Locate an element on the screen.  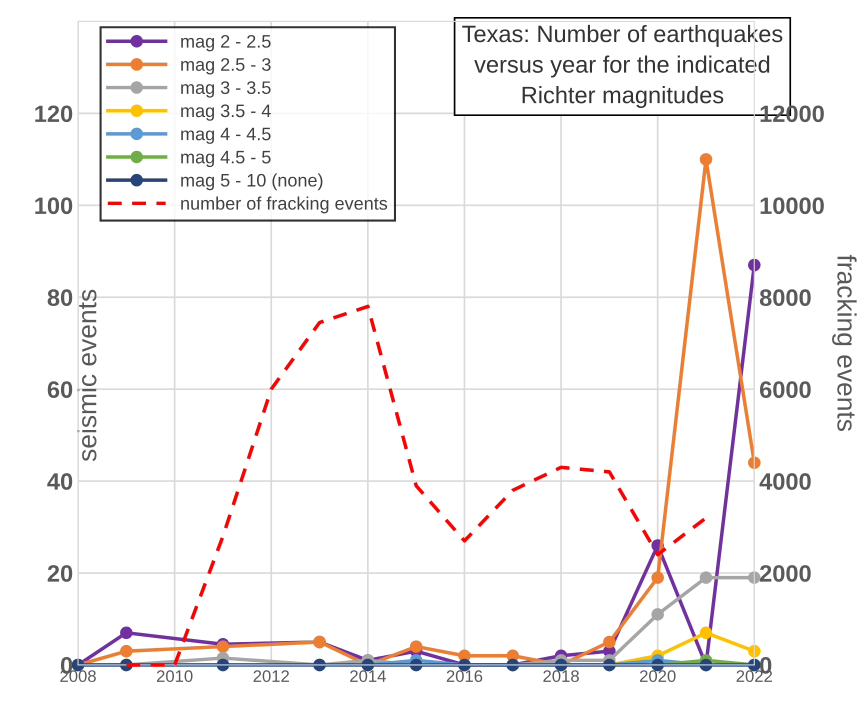
x-tick-label: 2012 is located at coordinates (271, 676).